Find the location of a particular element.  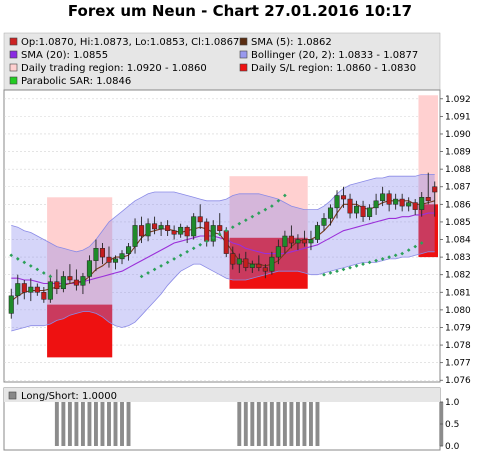

y-tick-label: 1.087 is located at coordinates (458, 188).